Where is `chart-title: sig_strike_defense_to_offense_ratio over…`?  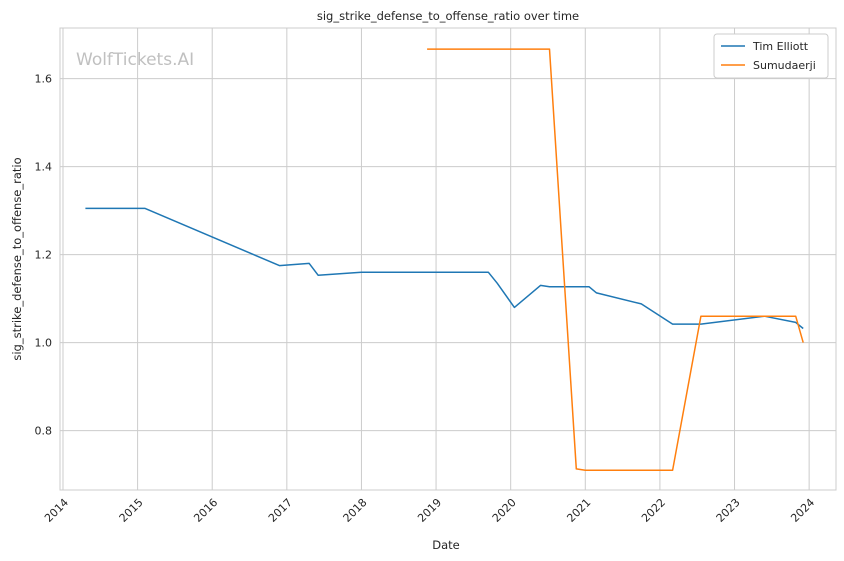
chart-title: sig_strike_defense_to_offense_ratio over… is located at coordinates (448, 16).